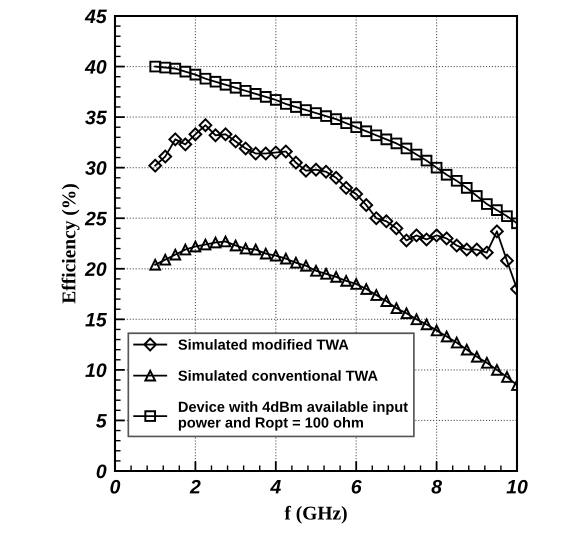 The image size is (563, 535). What do you see at coordinates (95, 370) in the screenshot?
I see `y-tick-label: 10` at bounding box center [95, 370].